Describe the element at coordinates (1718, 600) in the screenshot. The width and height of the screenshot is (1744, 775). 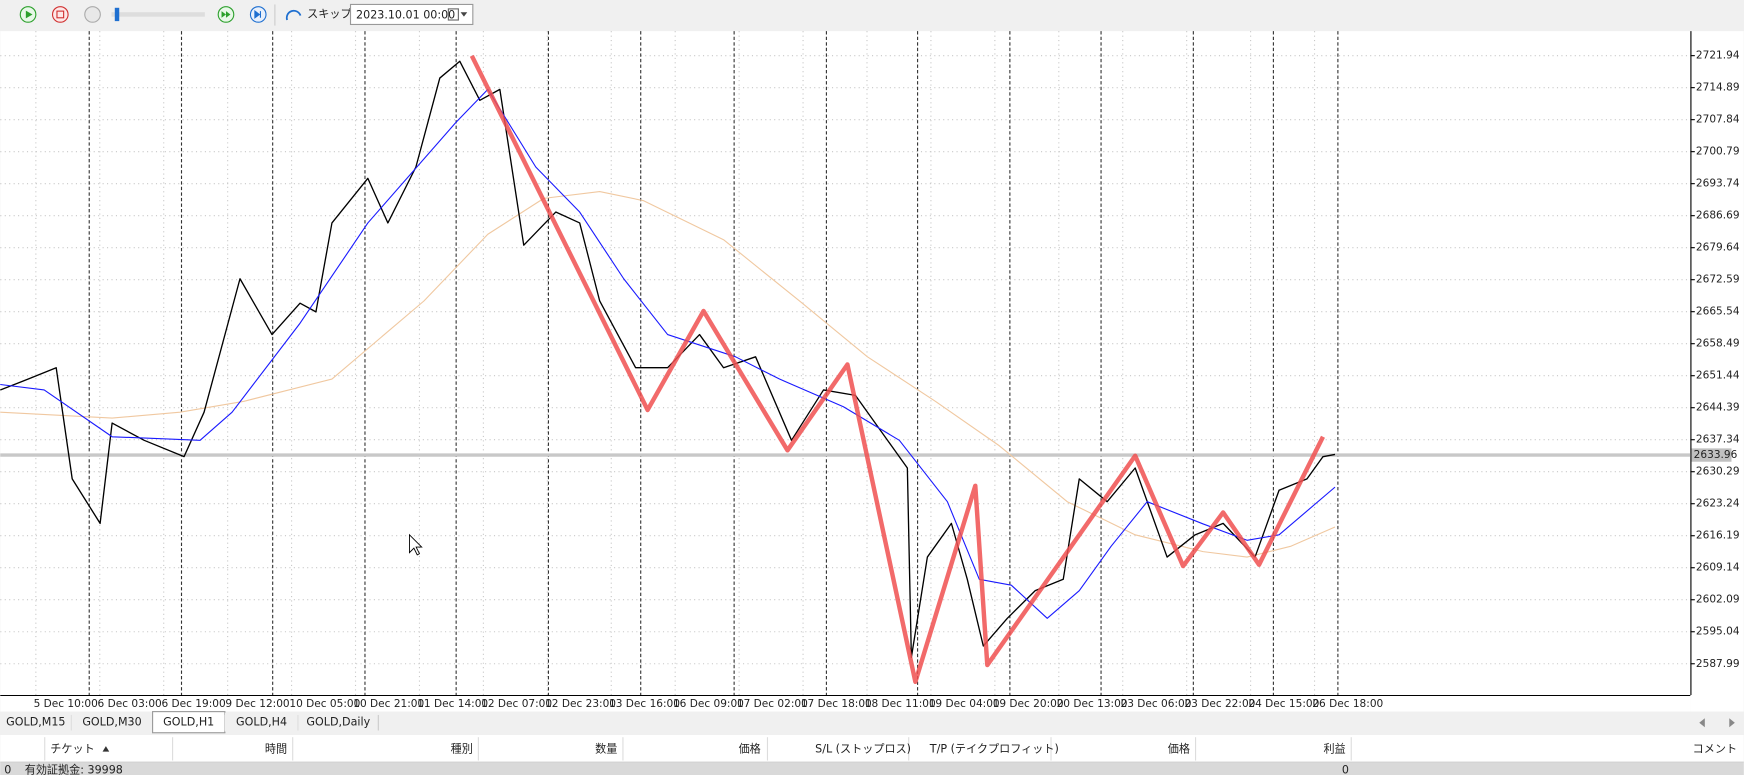
I see `y-tick-label: 2602.09` at that location.